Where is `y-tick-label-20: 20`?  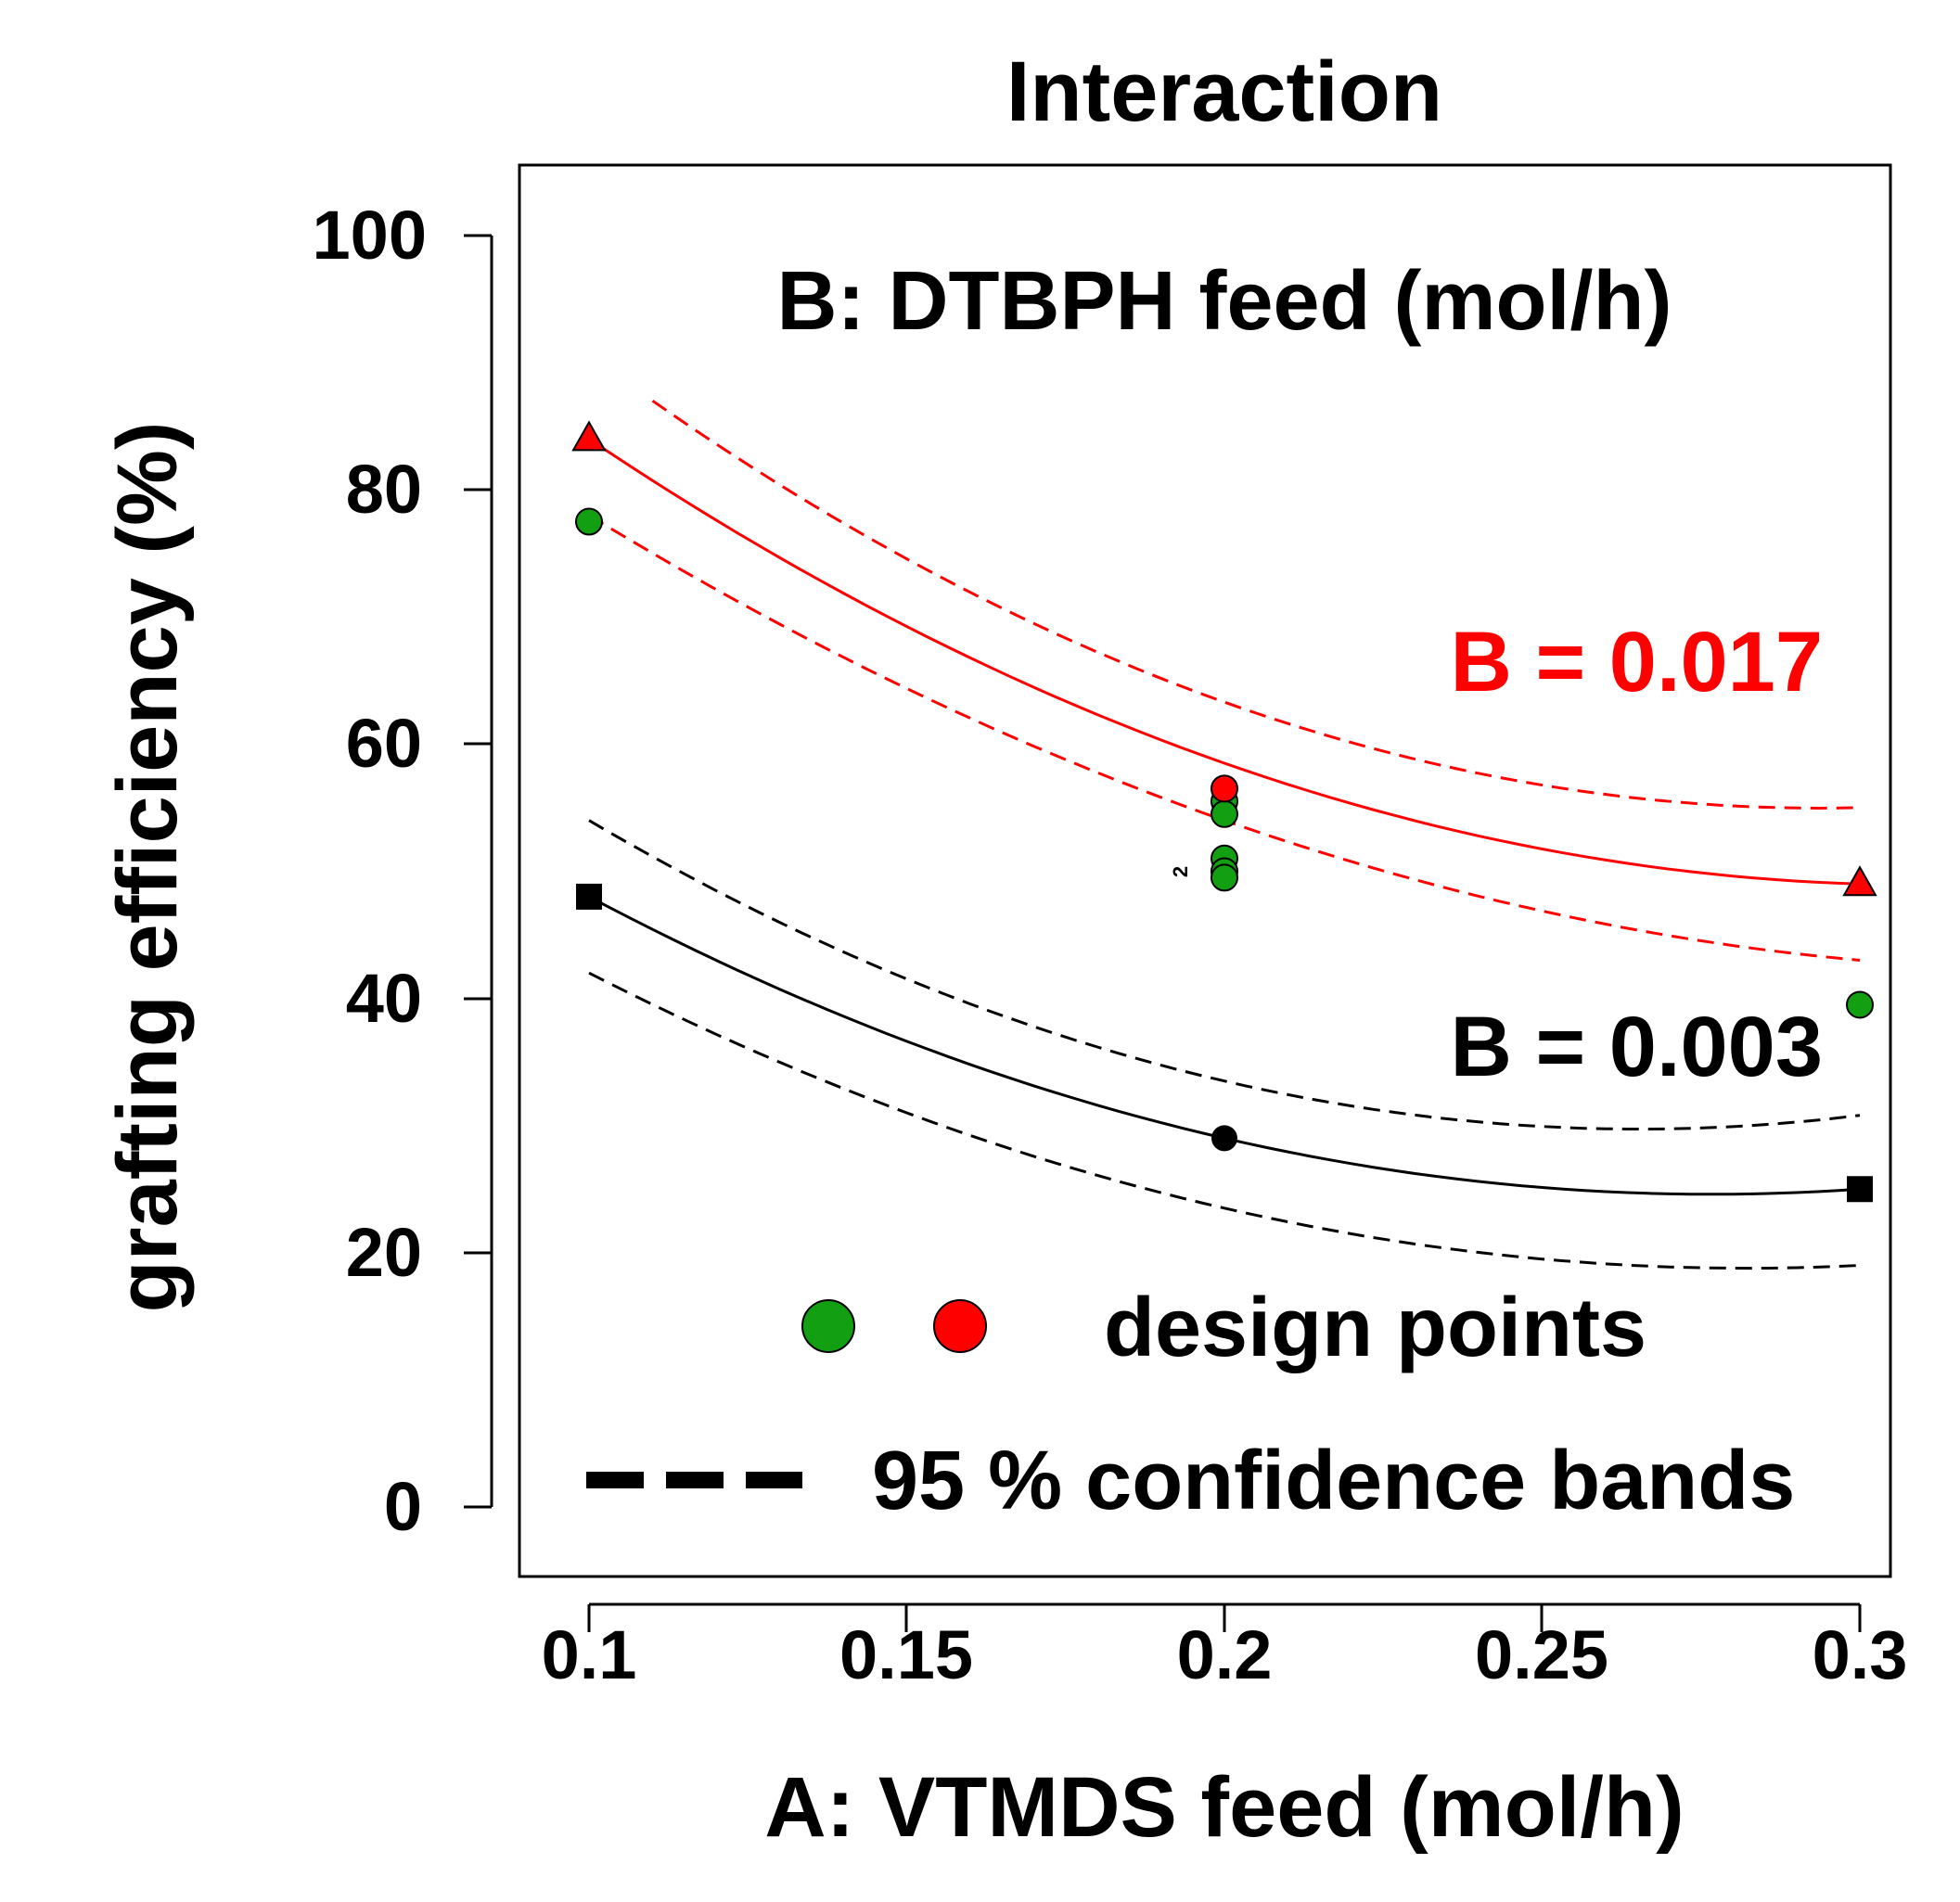 y-tick-label-20: 20 is located at coordinates (384, 1252).